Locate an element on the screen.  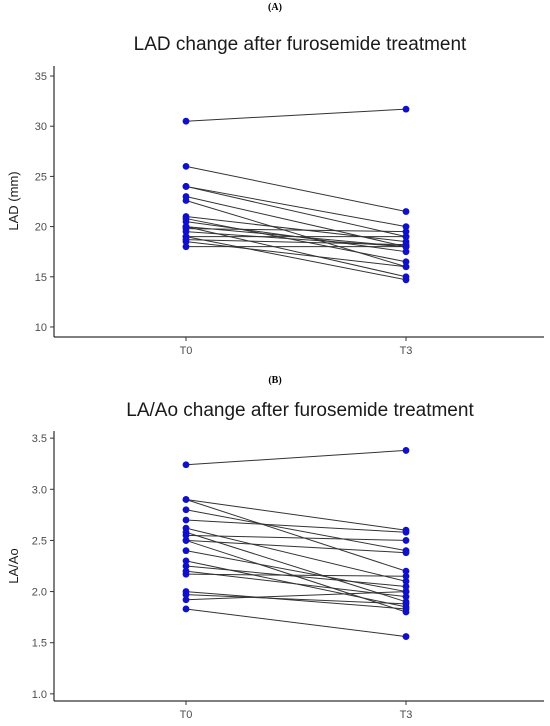
y-tick-label: 3.0 is located at coordinates (39, 490).